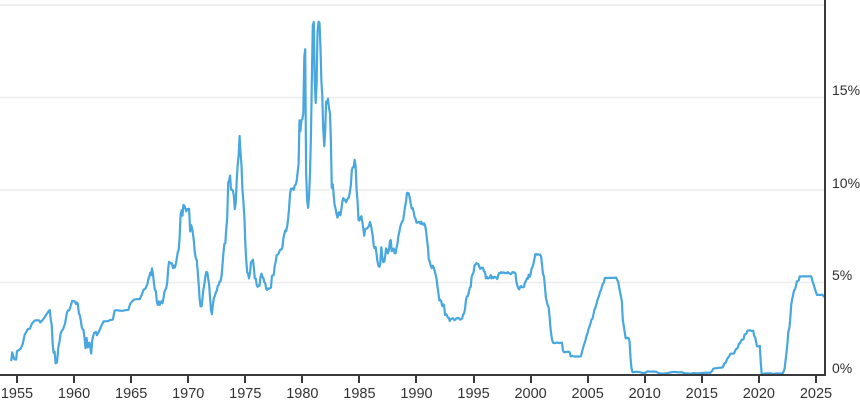  Describe the element at coordinates (815, 379) in the screenshot. I see `x-tick-2025` at that location.